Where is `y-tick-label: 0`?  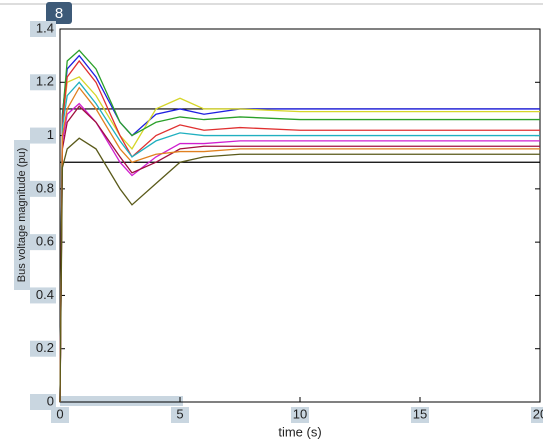 y-tick-label: 0 is located at coordinates (50, 400).